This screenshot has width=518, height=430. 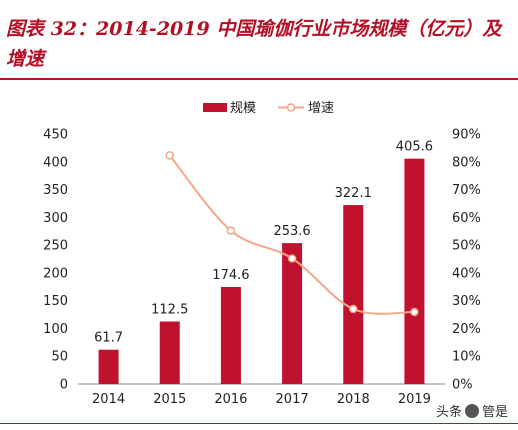 What do you see at coordinates (108, 399) in the screenshot?
I see `x-tick-label: 2014` at bounding box center [108, 399].